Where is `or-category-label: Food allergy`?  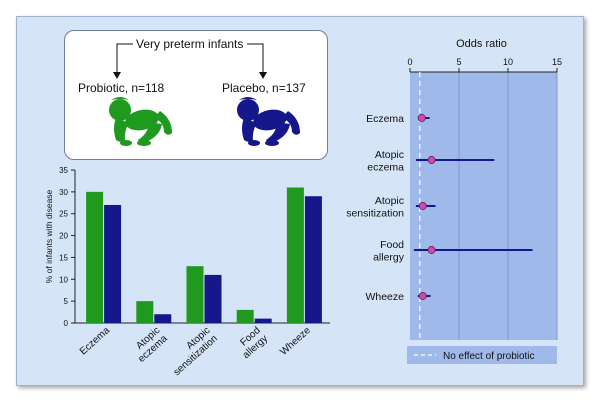
or-category-label: Food allergy is located at coordinates (389, 251).